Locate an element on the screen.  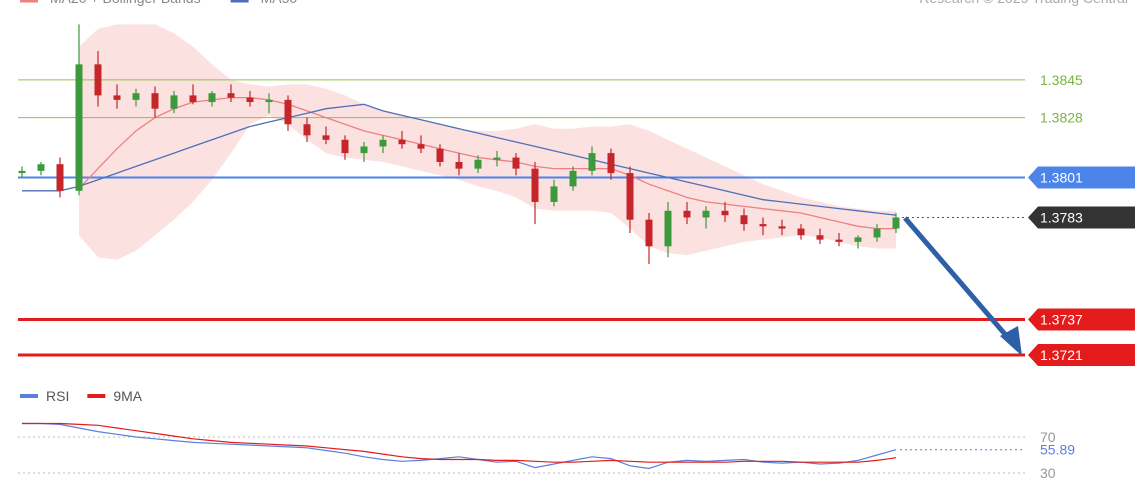
legend-label: RSI is located at coordinates (57, 396).